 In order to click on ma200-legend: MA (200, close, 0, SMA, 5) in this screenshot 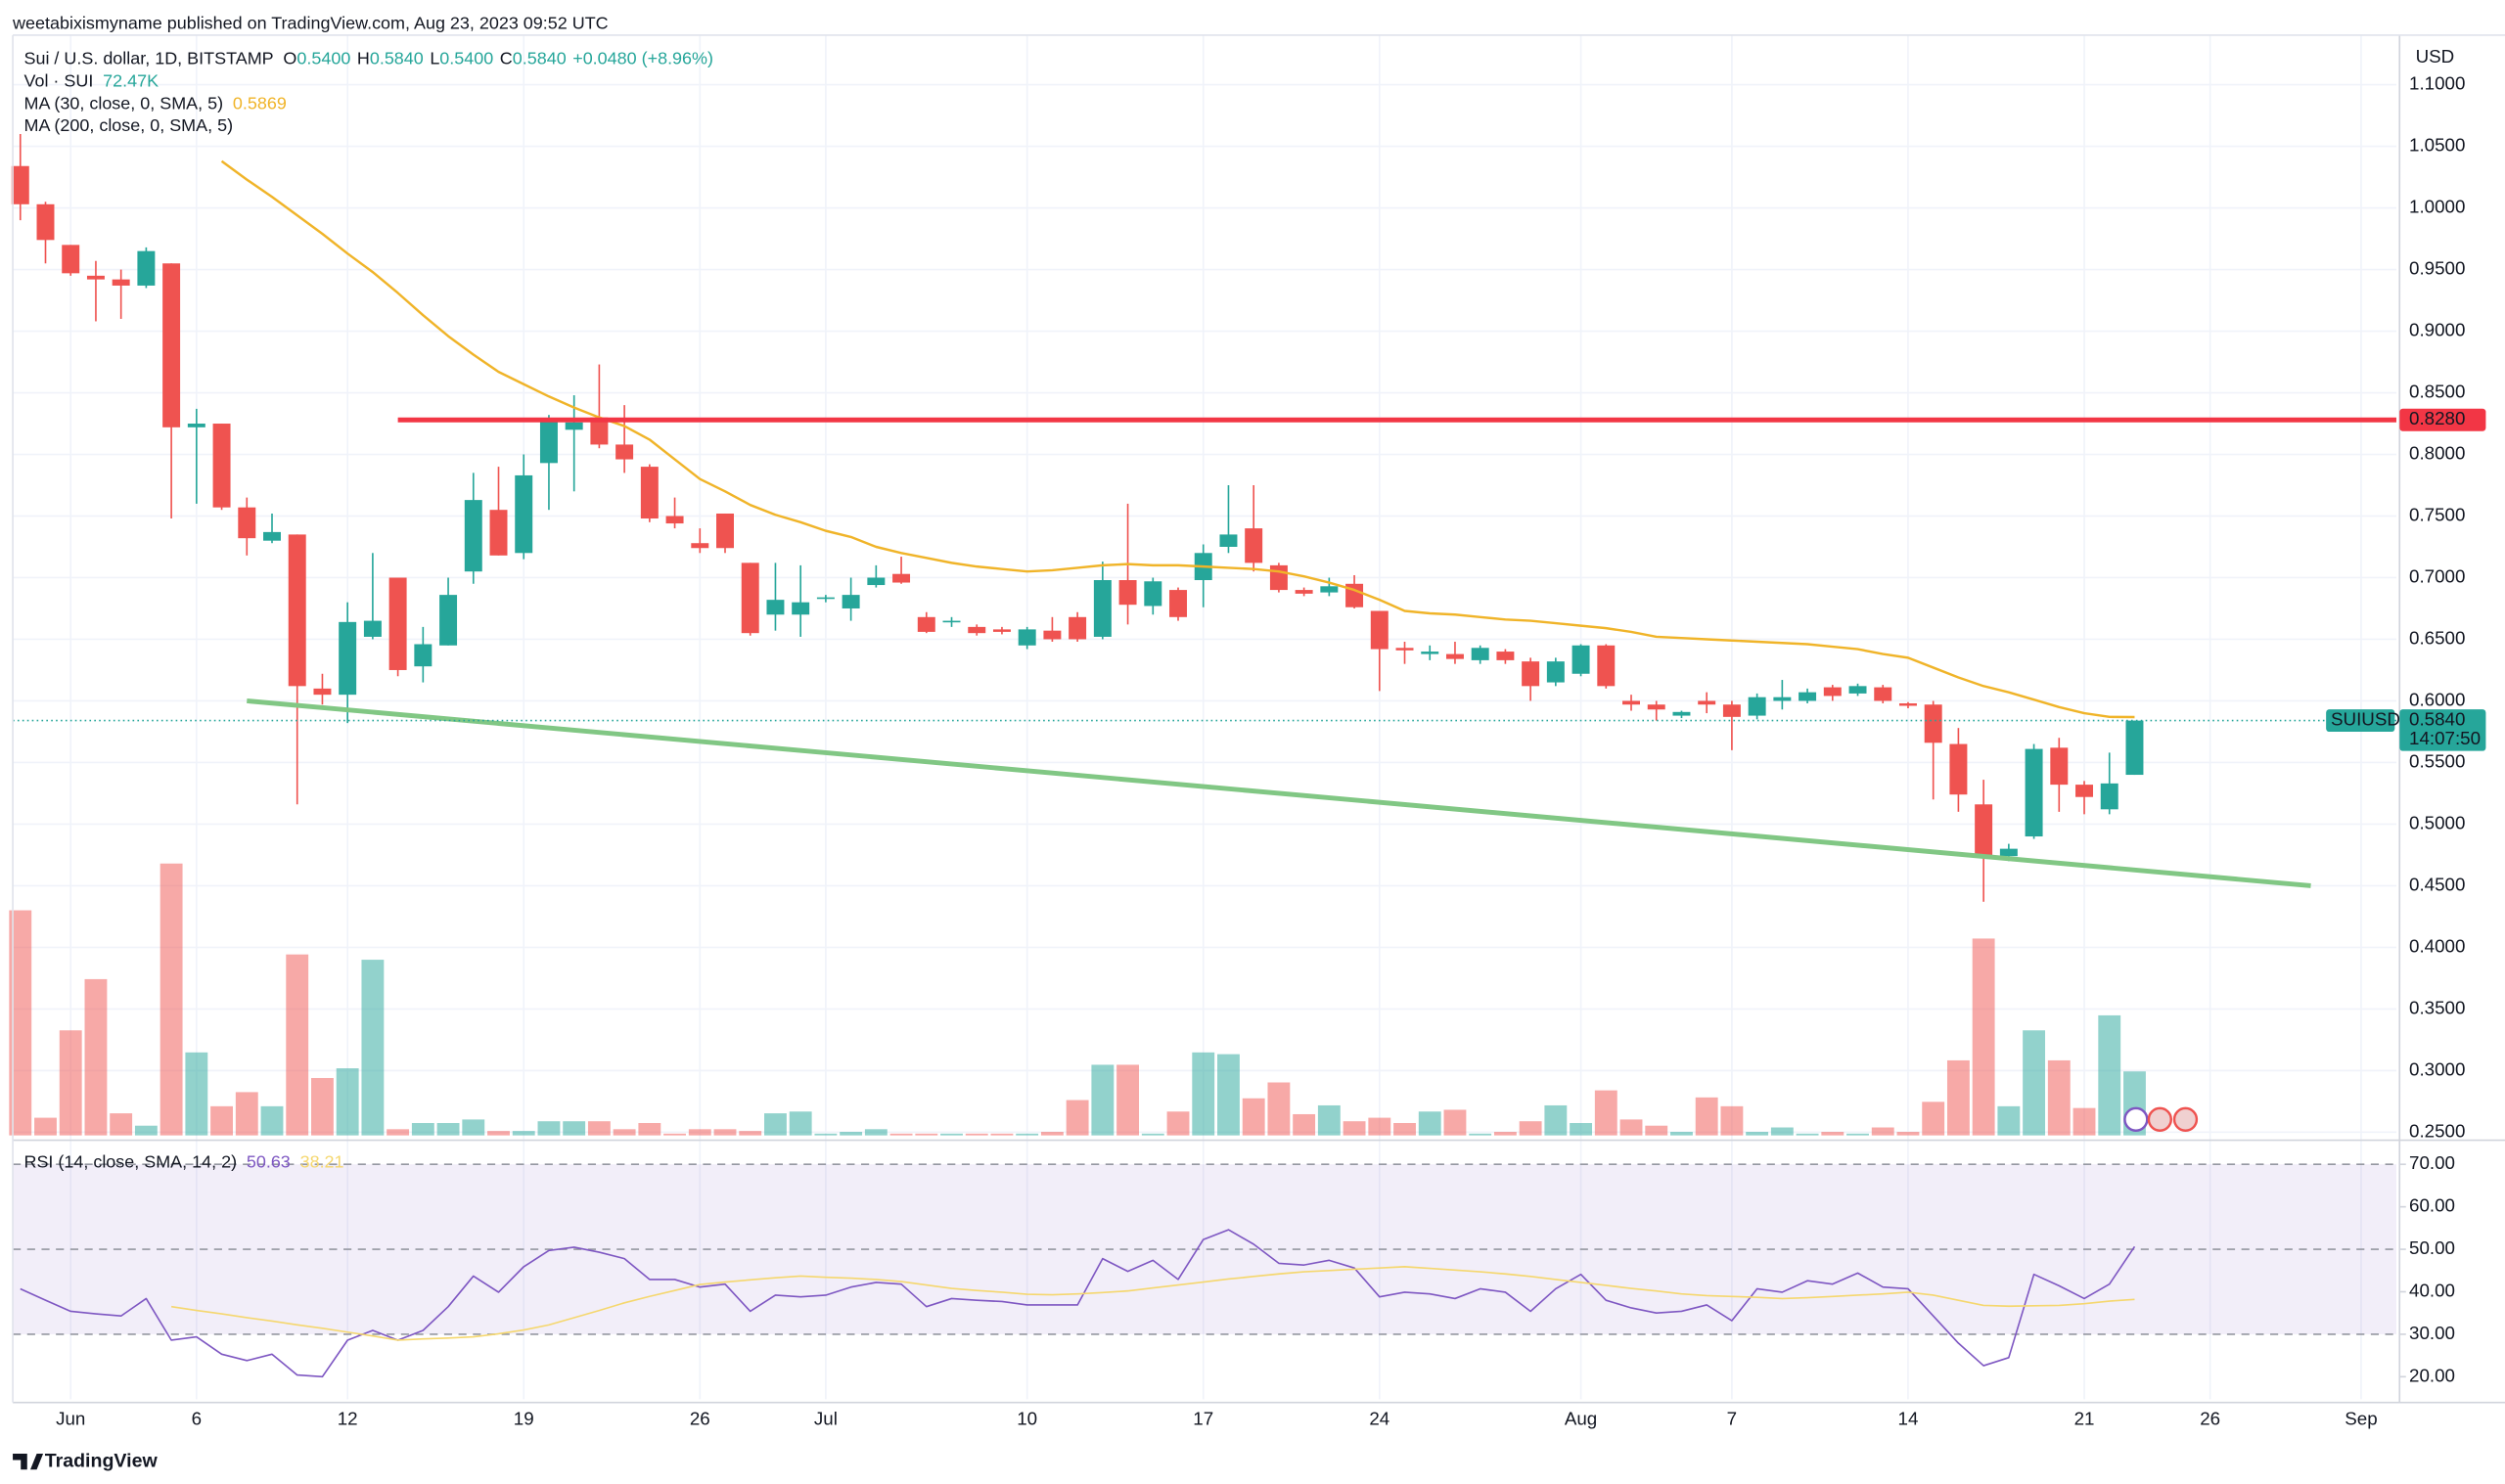, I will do `click(128, 125)`.